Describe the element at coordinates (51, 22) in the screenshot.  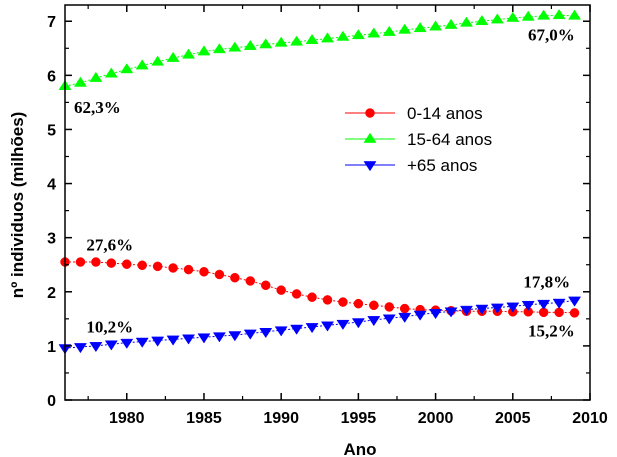
I see `y-tick-label: 7` at that location.